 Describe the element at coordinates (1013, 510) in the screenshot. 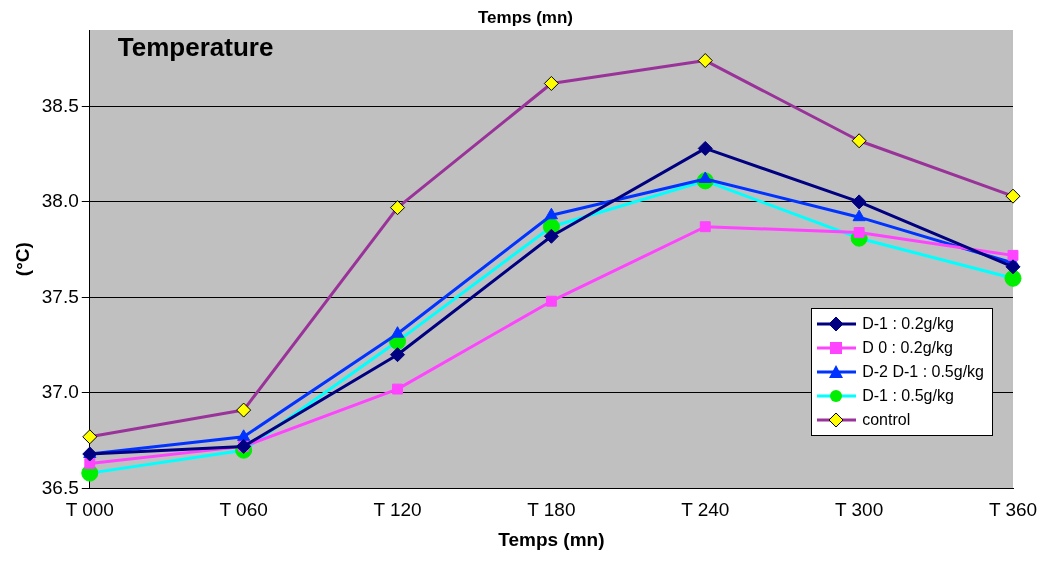

I see `x-tick-label: T 360` at that location.